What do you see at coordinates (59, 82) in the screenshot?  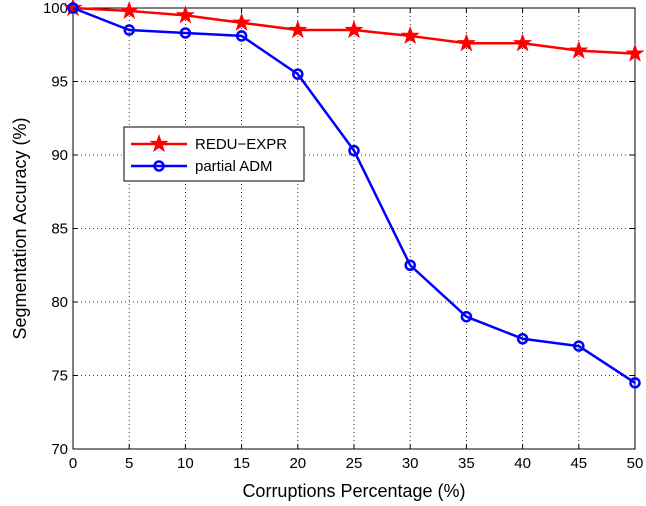 I see `y-tick-label: 95` at bounding box center [59, 82].